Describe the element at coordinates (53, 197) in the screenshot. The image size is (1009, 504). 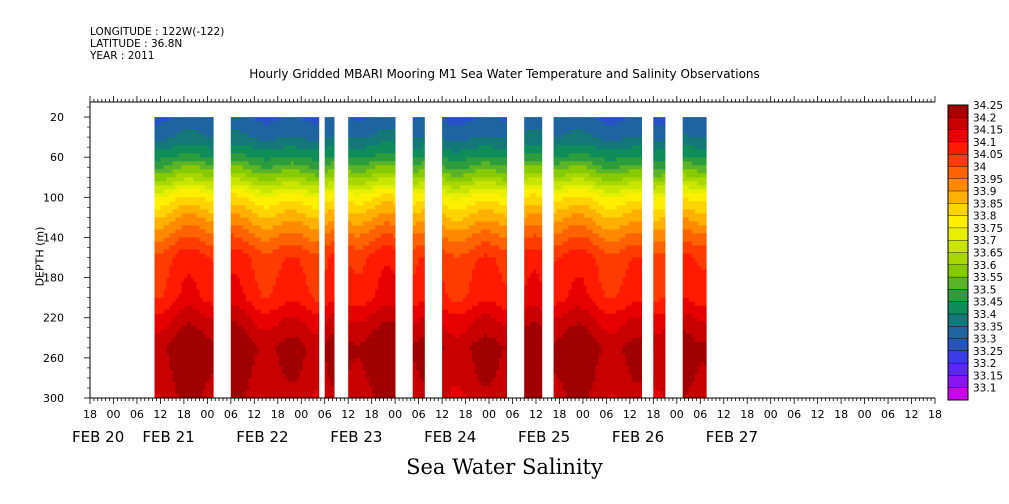
I see `y-tick-label: 100` at that location.